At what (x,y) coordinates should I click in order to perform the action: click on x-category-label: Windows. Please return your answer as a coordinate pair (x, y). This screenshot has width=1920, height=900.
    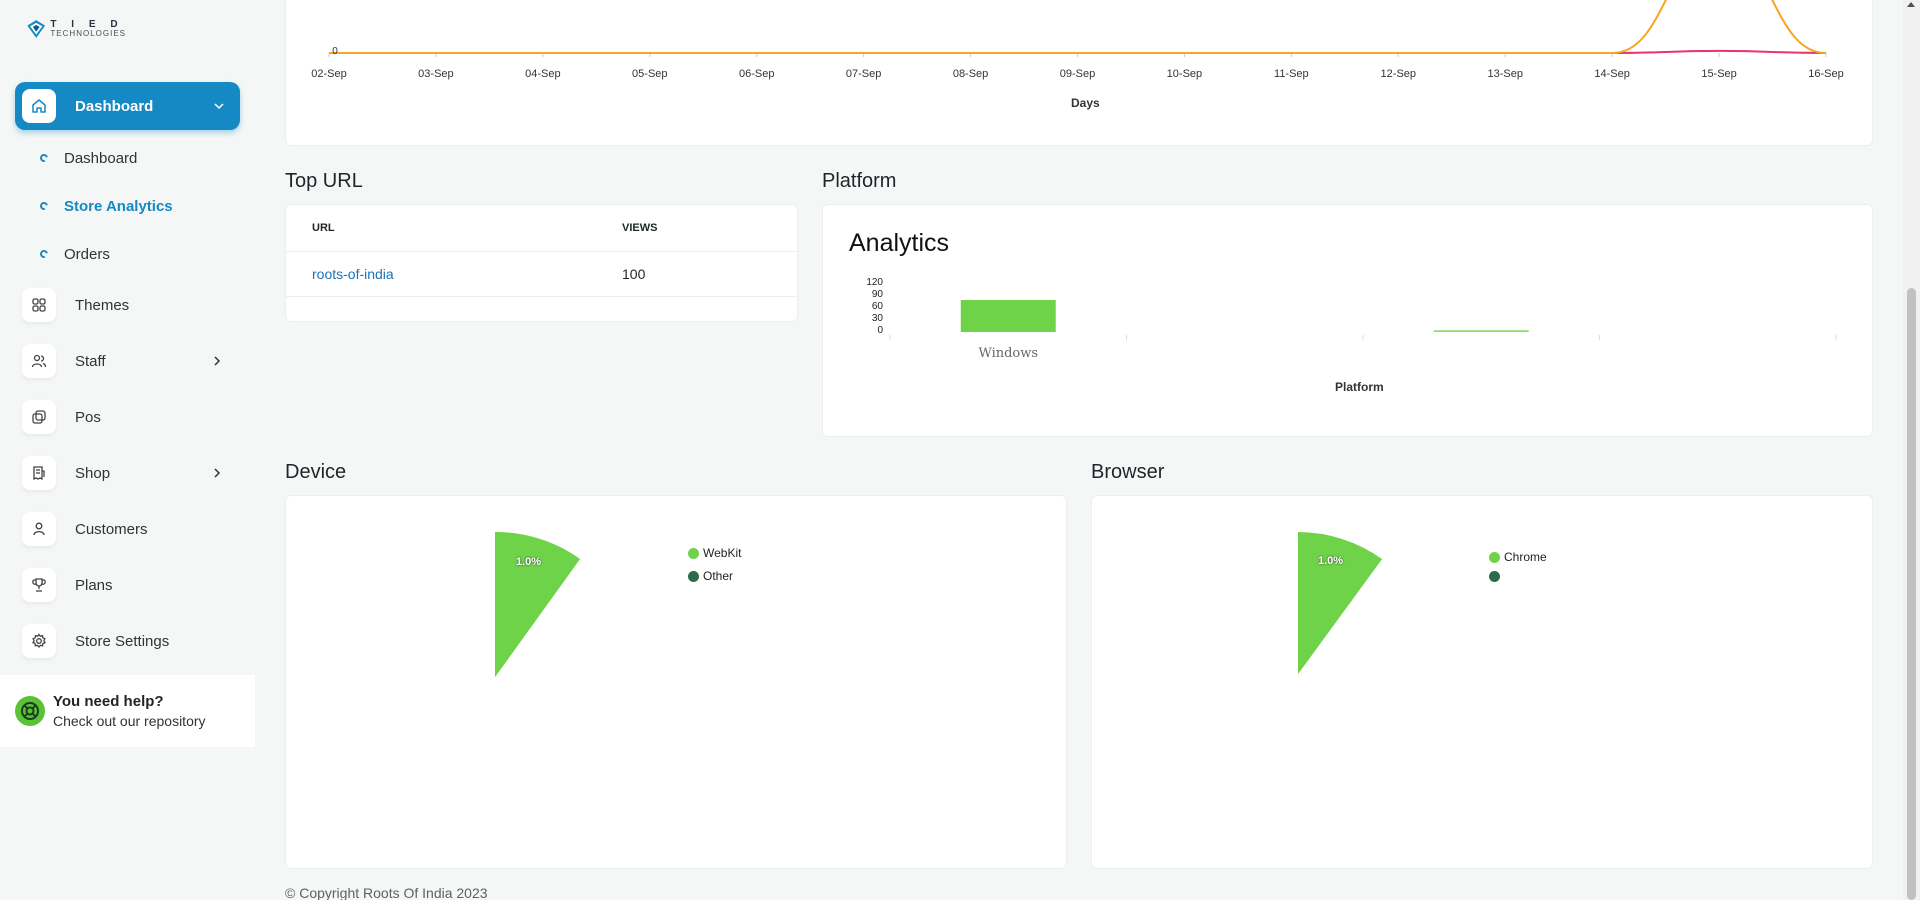
    Looking at the image, I should click on (1008, 353).